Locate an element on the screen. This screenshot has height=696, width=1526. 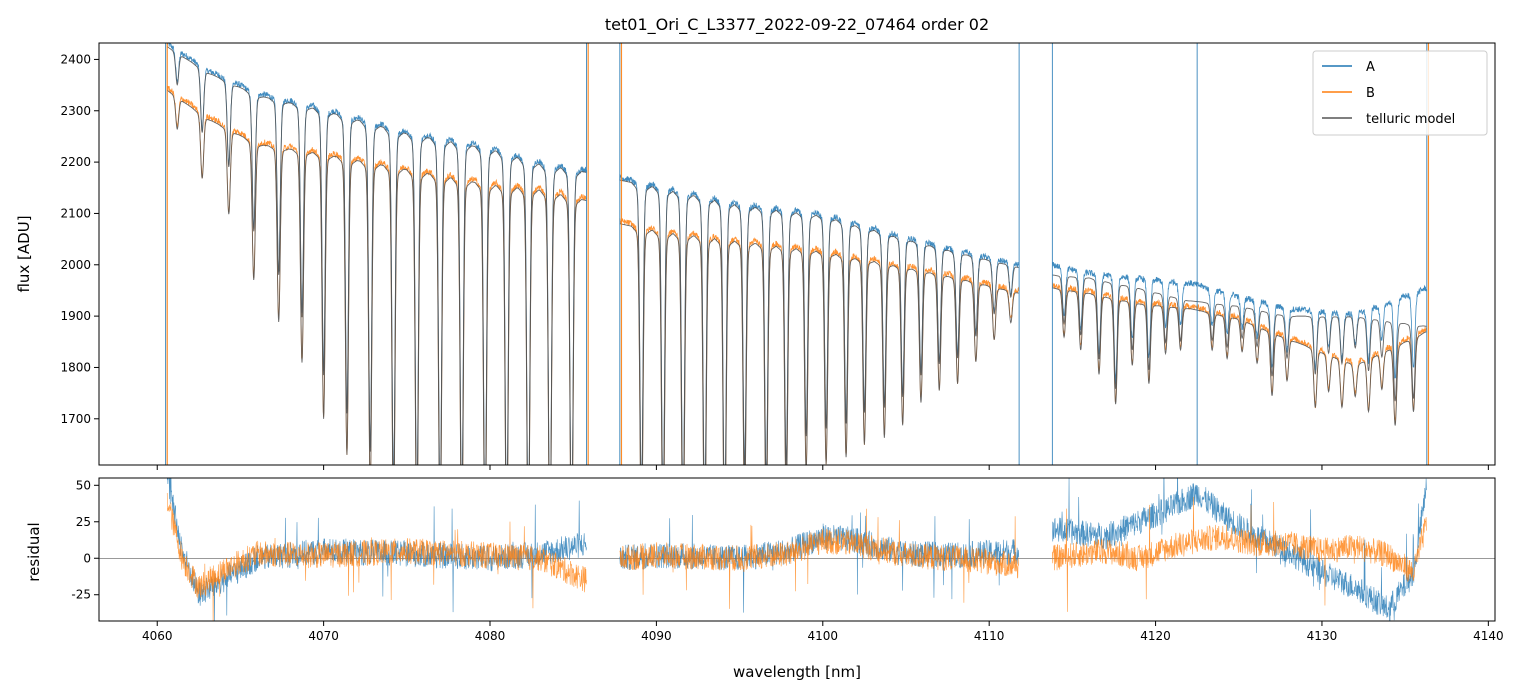
residual-x-tick-label: 4120 is located at coordinates (1155, 636).